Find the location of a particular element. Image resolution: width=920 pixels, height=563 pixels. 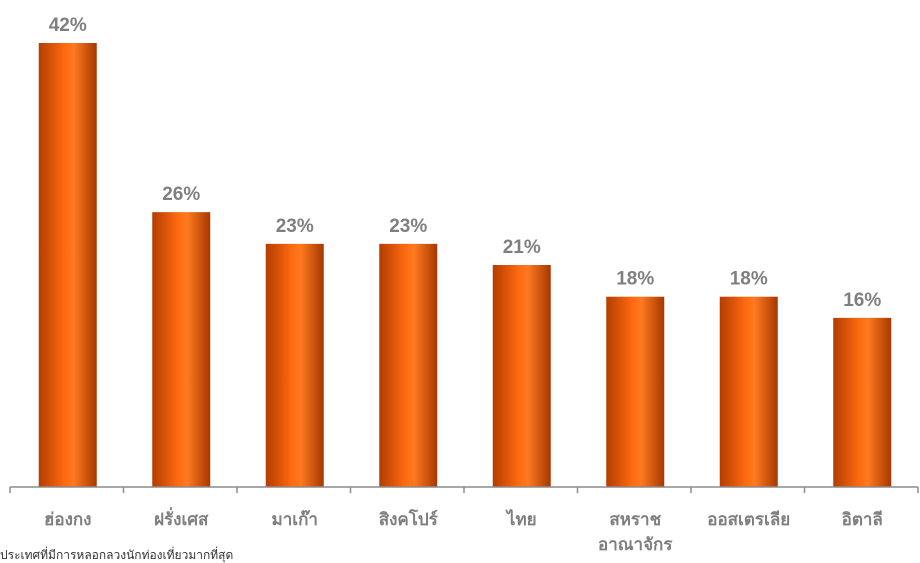

category-label: ออสเตรเลีย is located at coordinates (748, 519).